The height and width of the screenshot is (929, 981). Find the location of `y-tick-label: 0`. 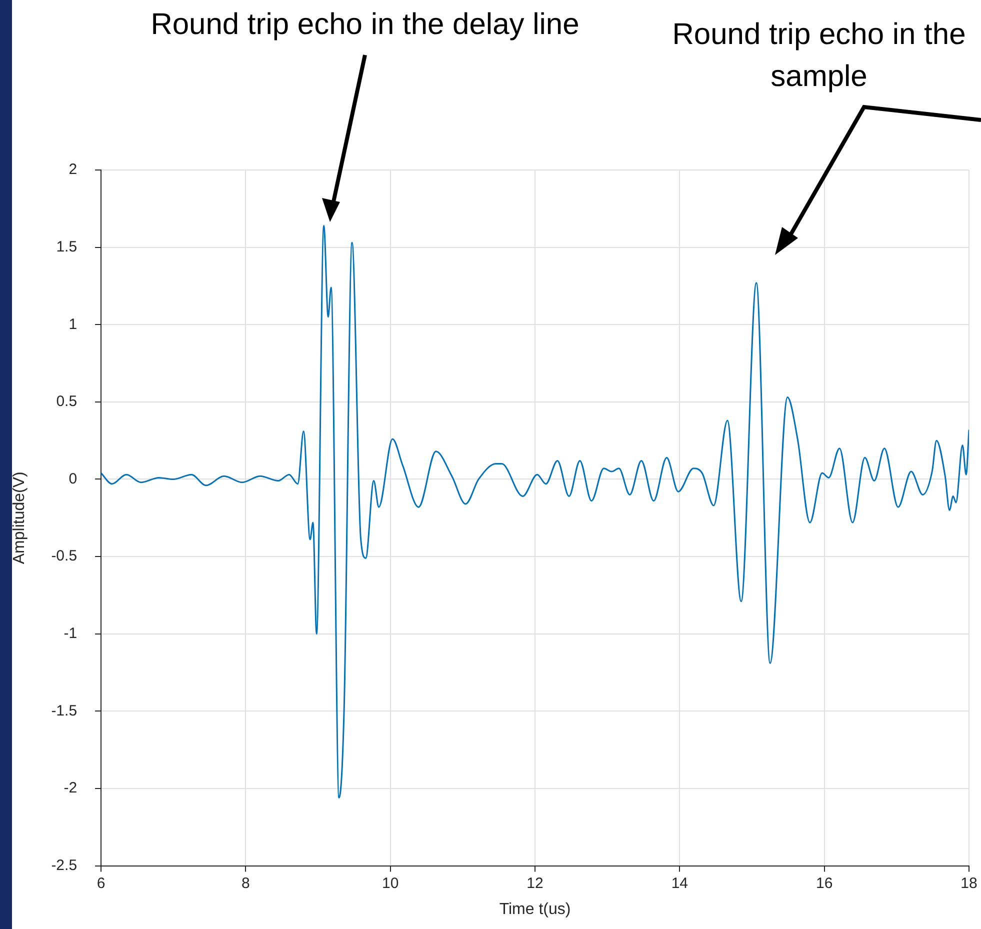

y-tick-label: 0 is located at coordinates (73, 479).